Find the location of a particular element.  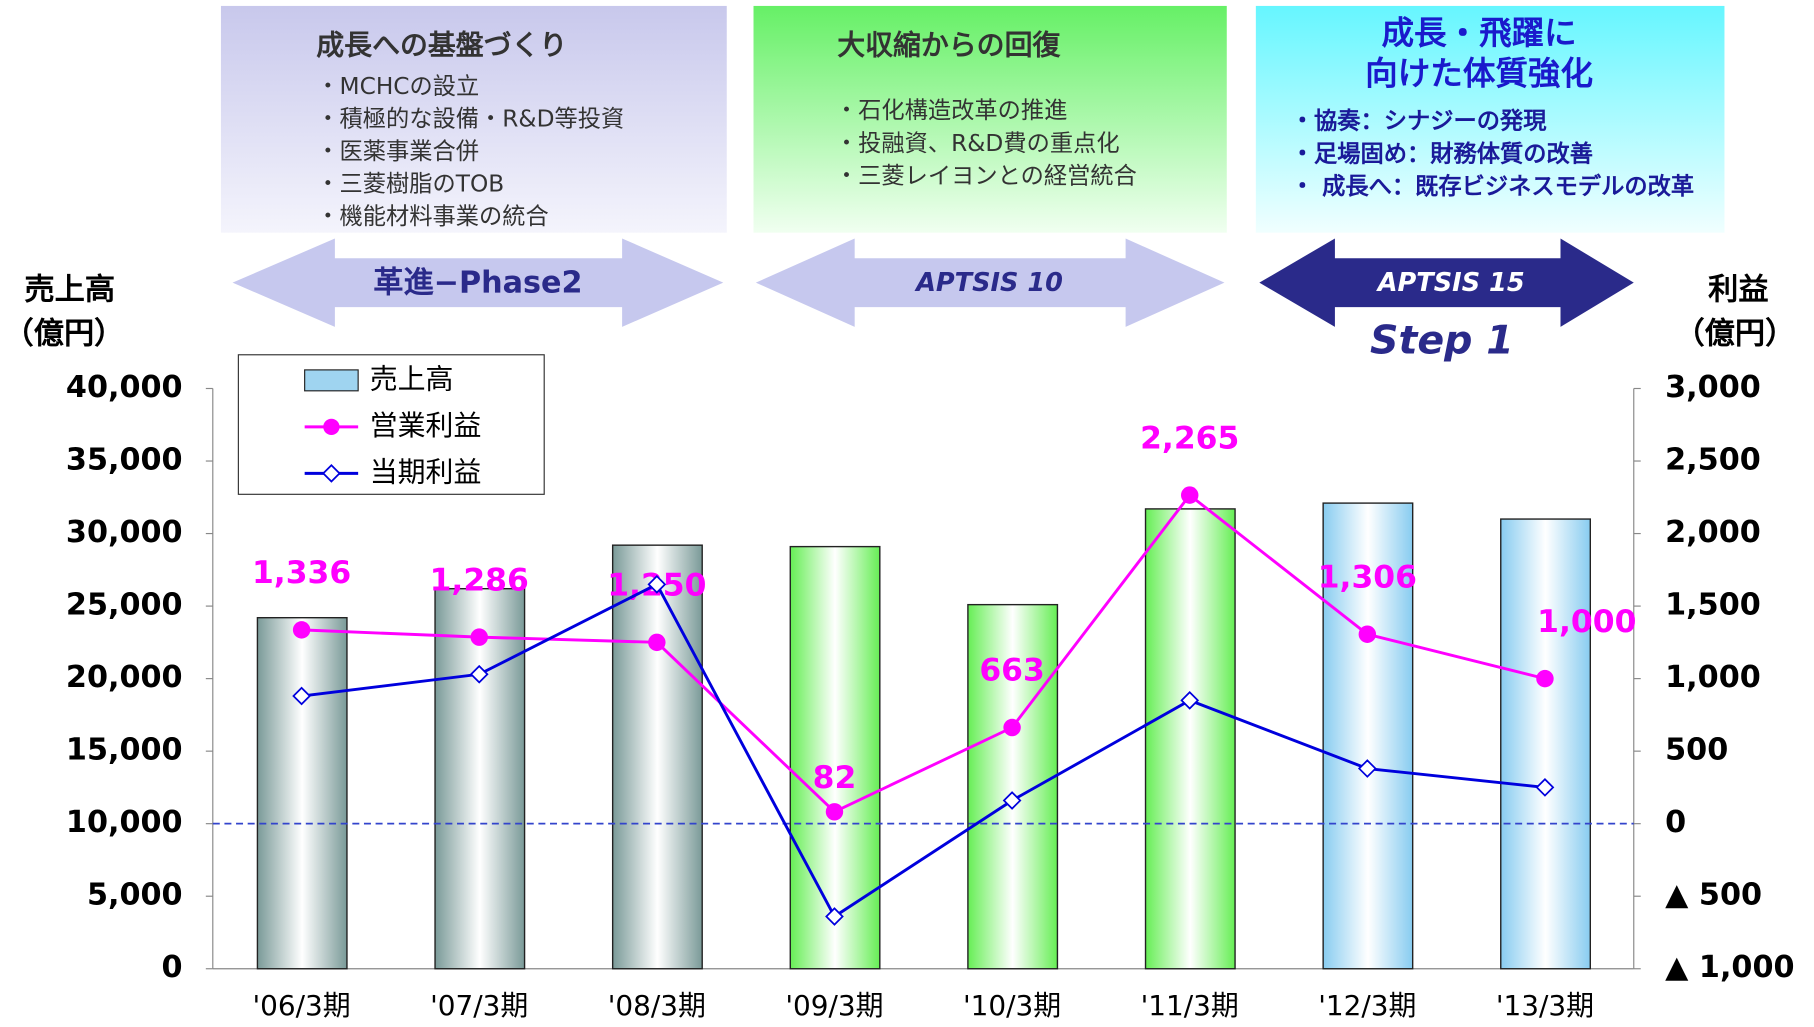

phase-item: ・医薬事業合併 is located at coordinates (397, 151).